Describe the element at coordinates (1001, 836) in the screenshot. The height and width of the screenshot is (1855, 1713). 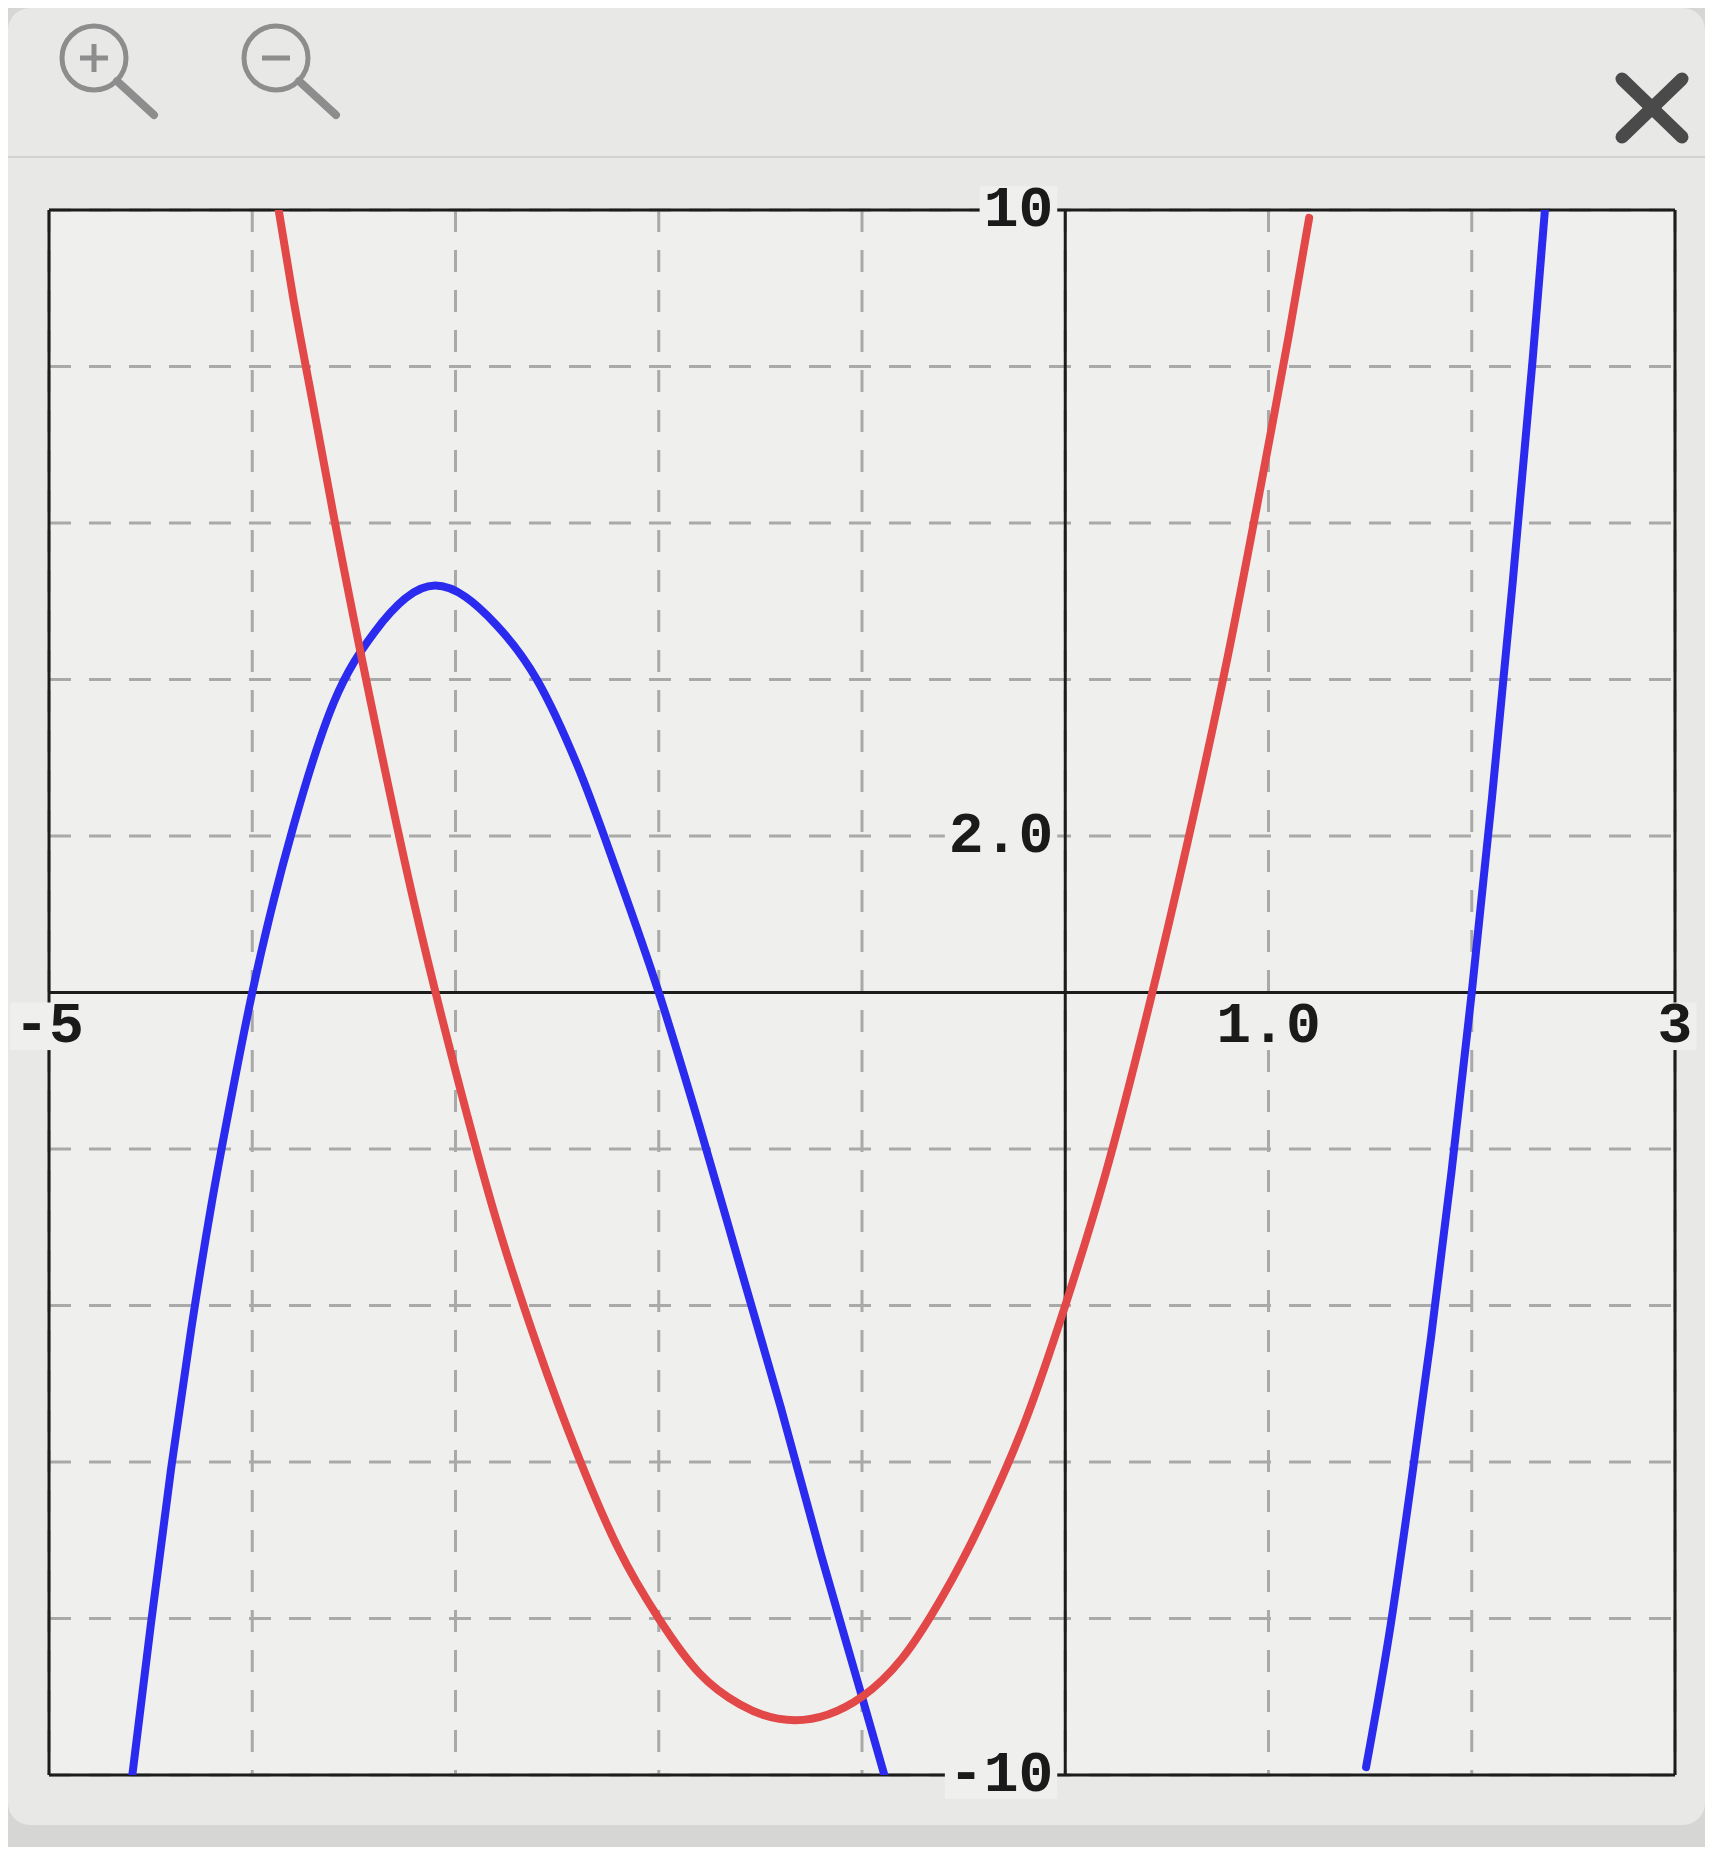
I see `y-tick-label: 2.0` at that location.